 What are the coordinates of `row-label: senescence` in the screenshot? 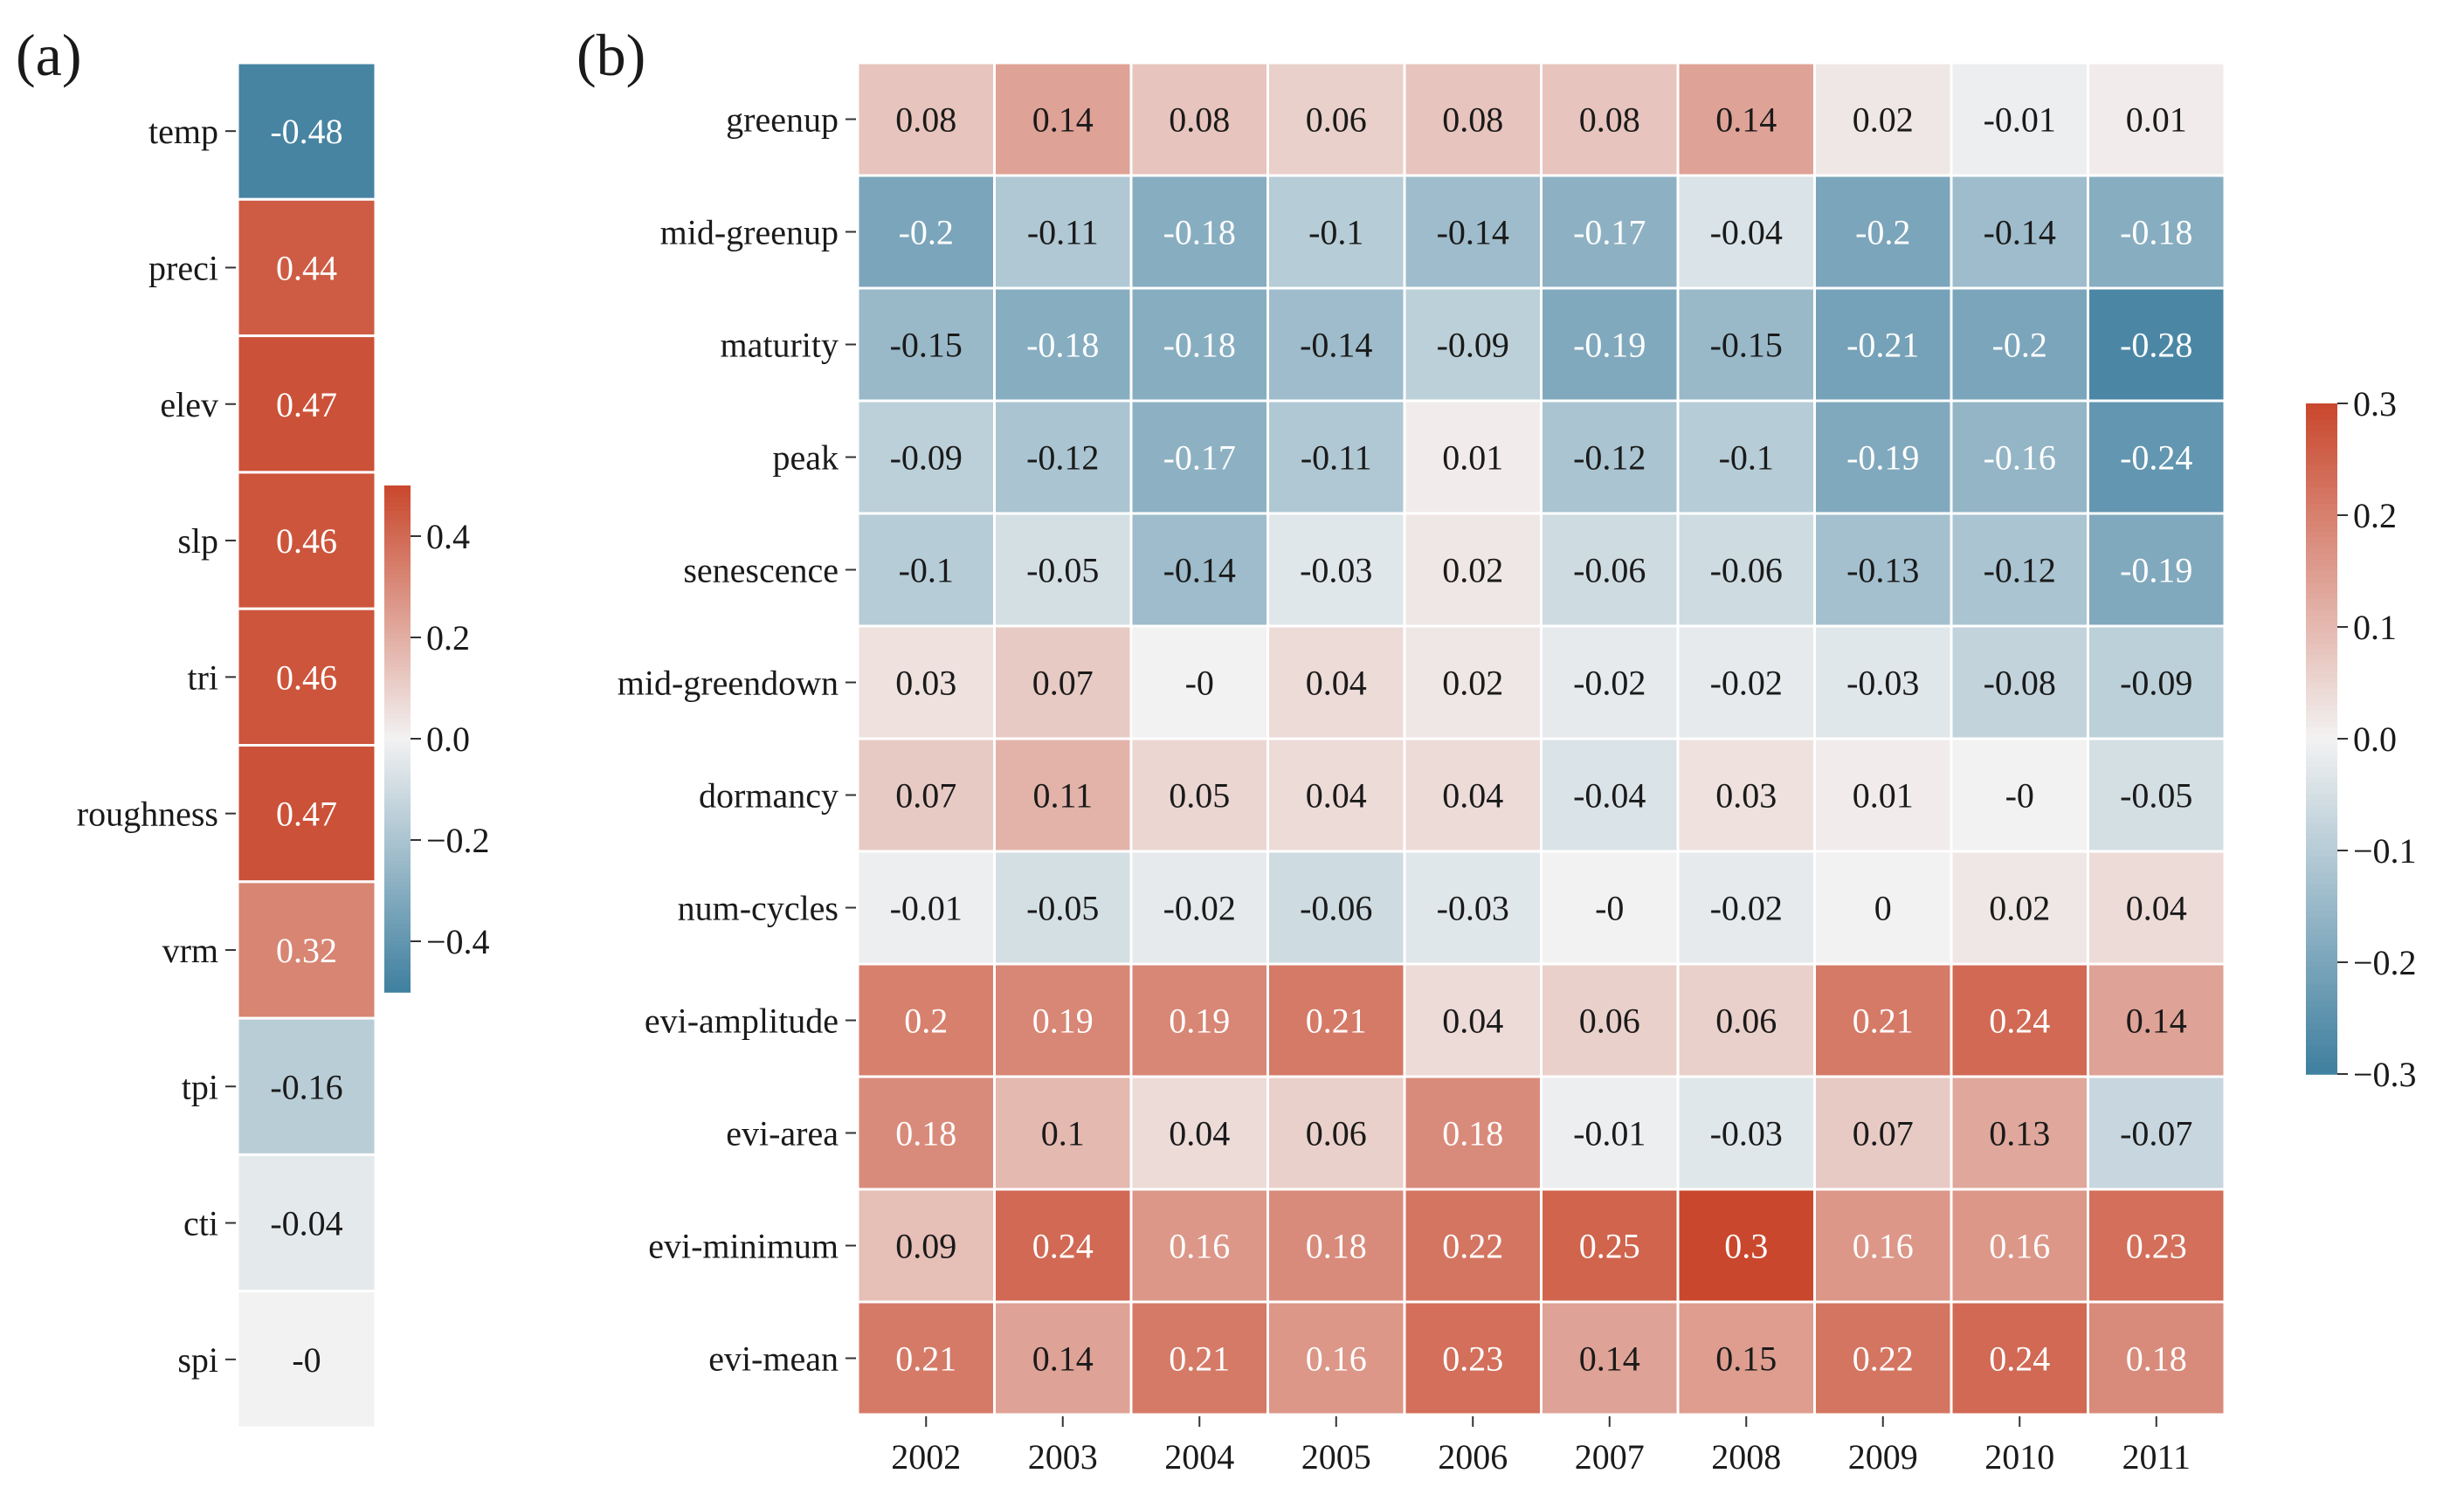 It's located at (761, 570).